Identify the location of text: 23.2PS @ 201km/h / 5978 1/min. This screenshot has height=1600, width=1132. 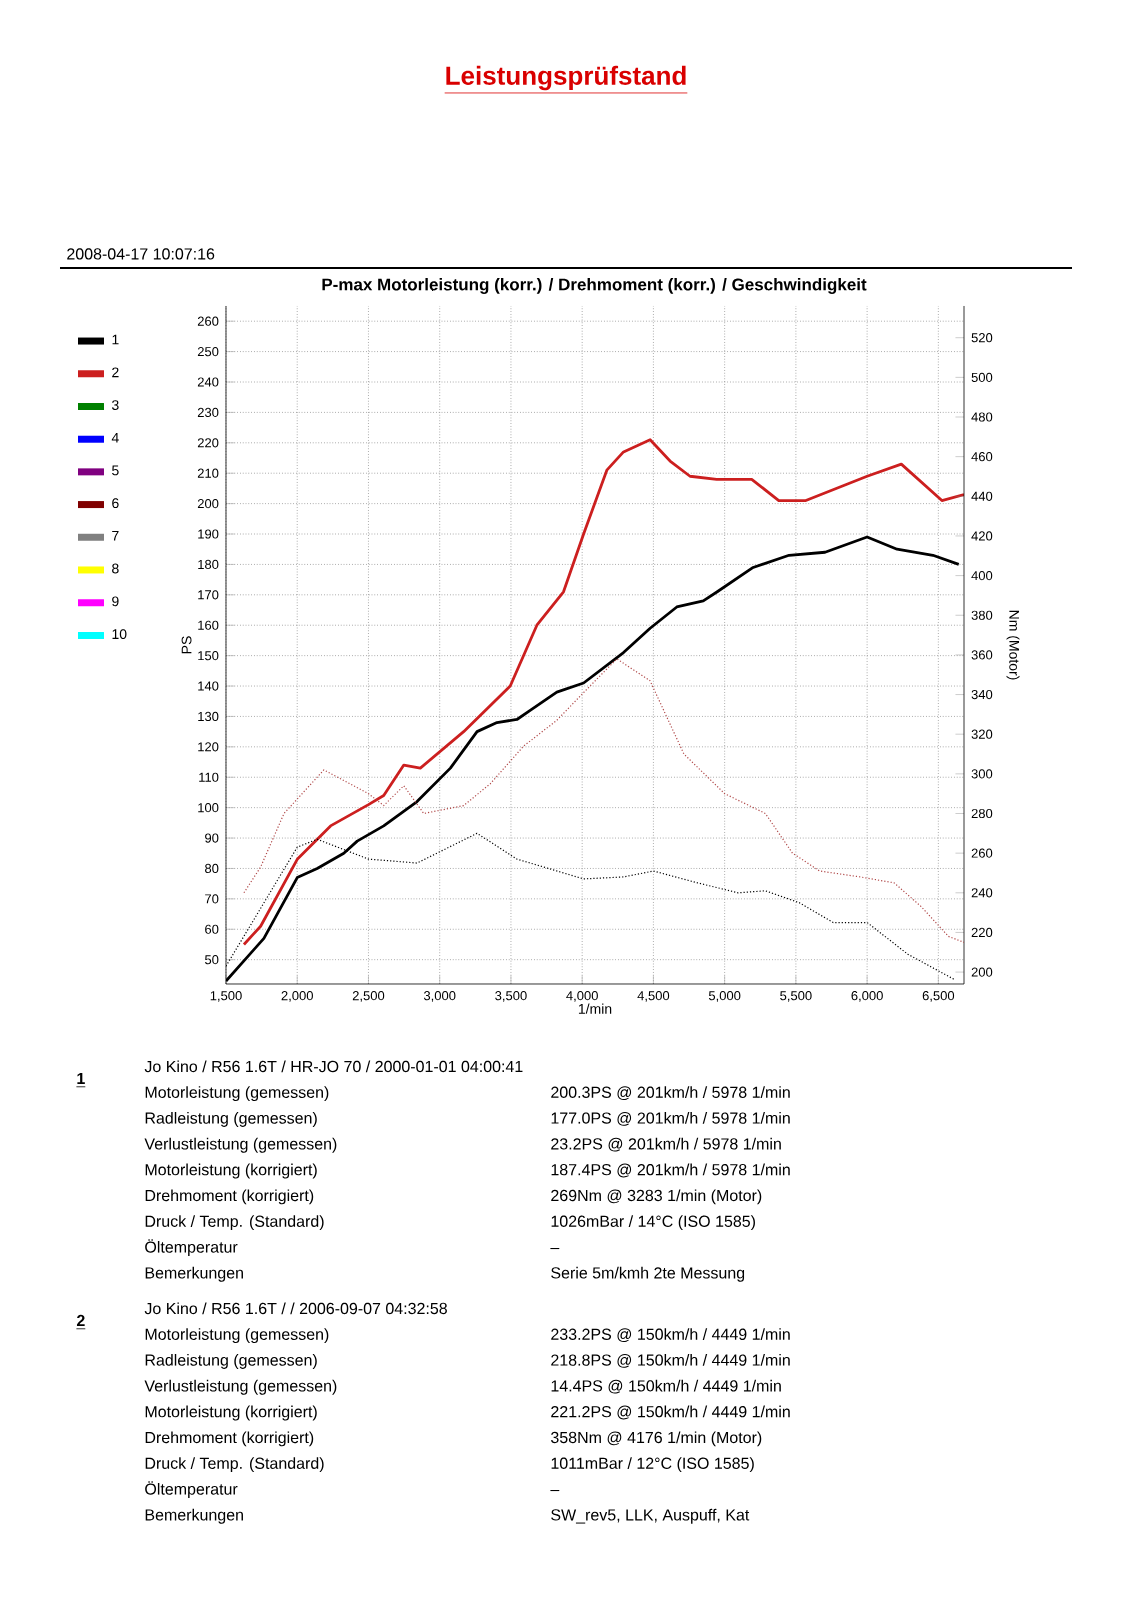
(666, 1144).